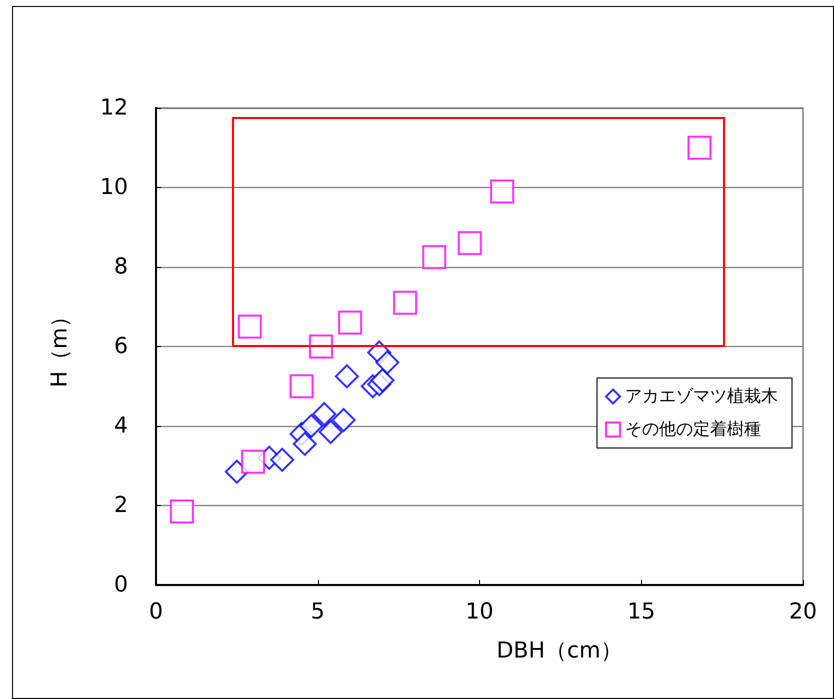  I want to click on x-tick-label: 0, so click(156, 612).